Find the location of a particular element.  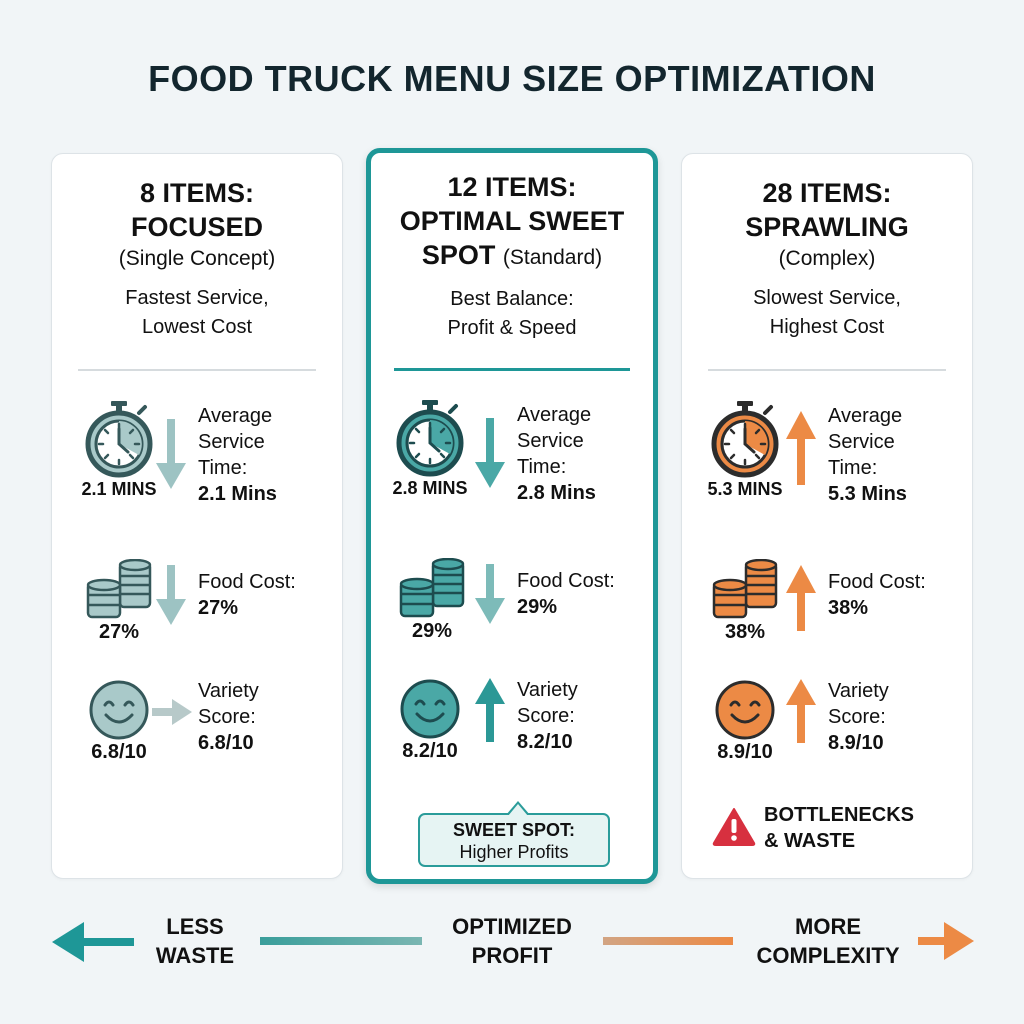

page-title: FOOD TRUCK MENU SIZE OPTIMIZATION is located at coordinates (512, 78).